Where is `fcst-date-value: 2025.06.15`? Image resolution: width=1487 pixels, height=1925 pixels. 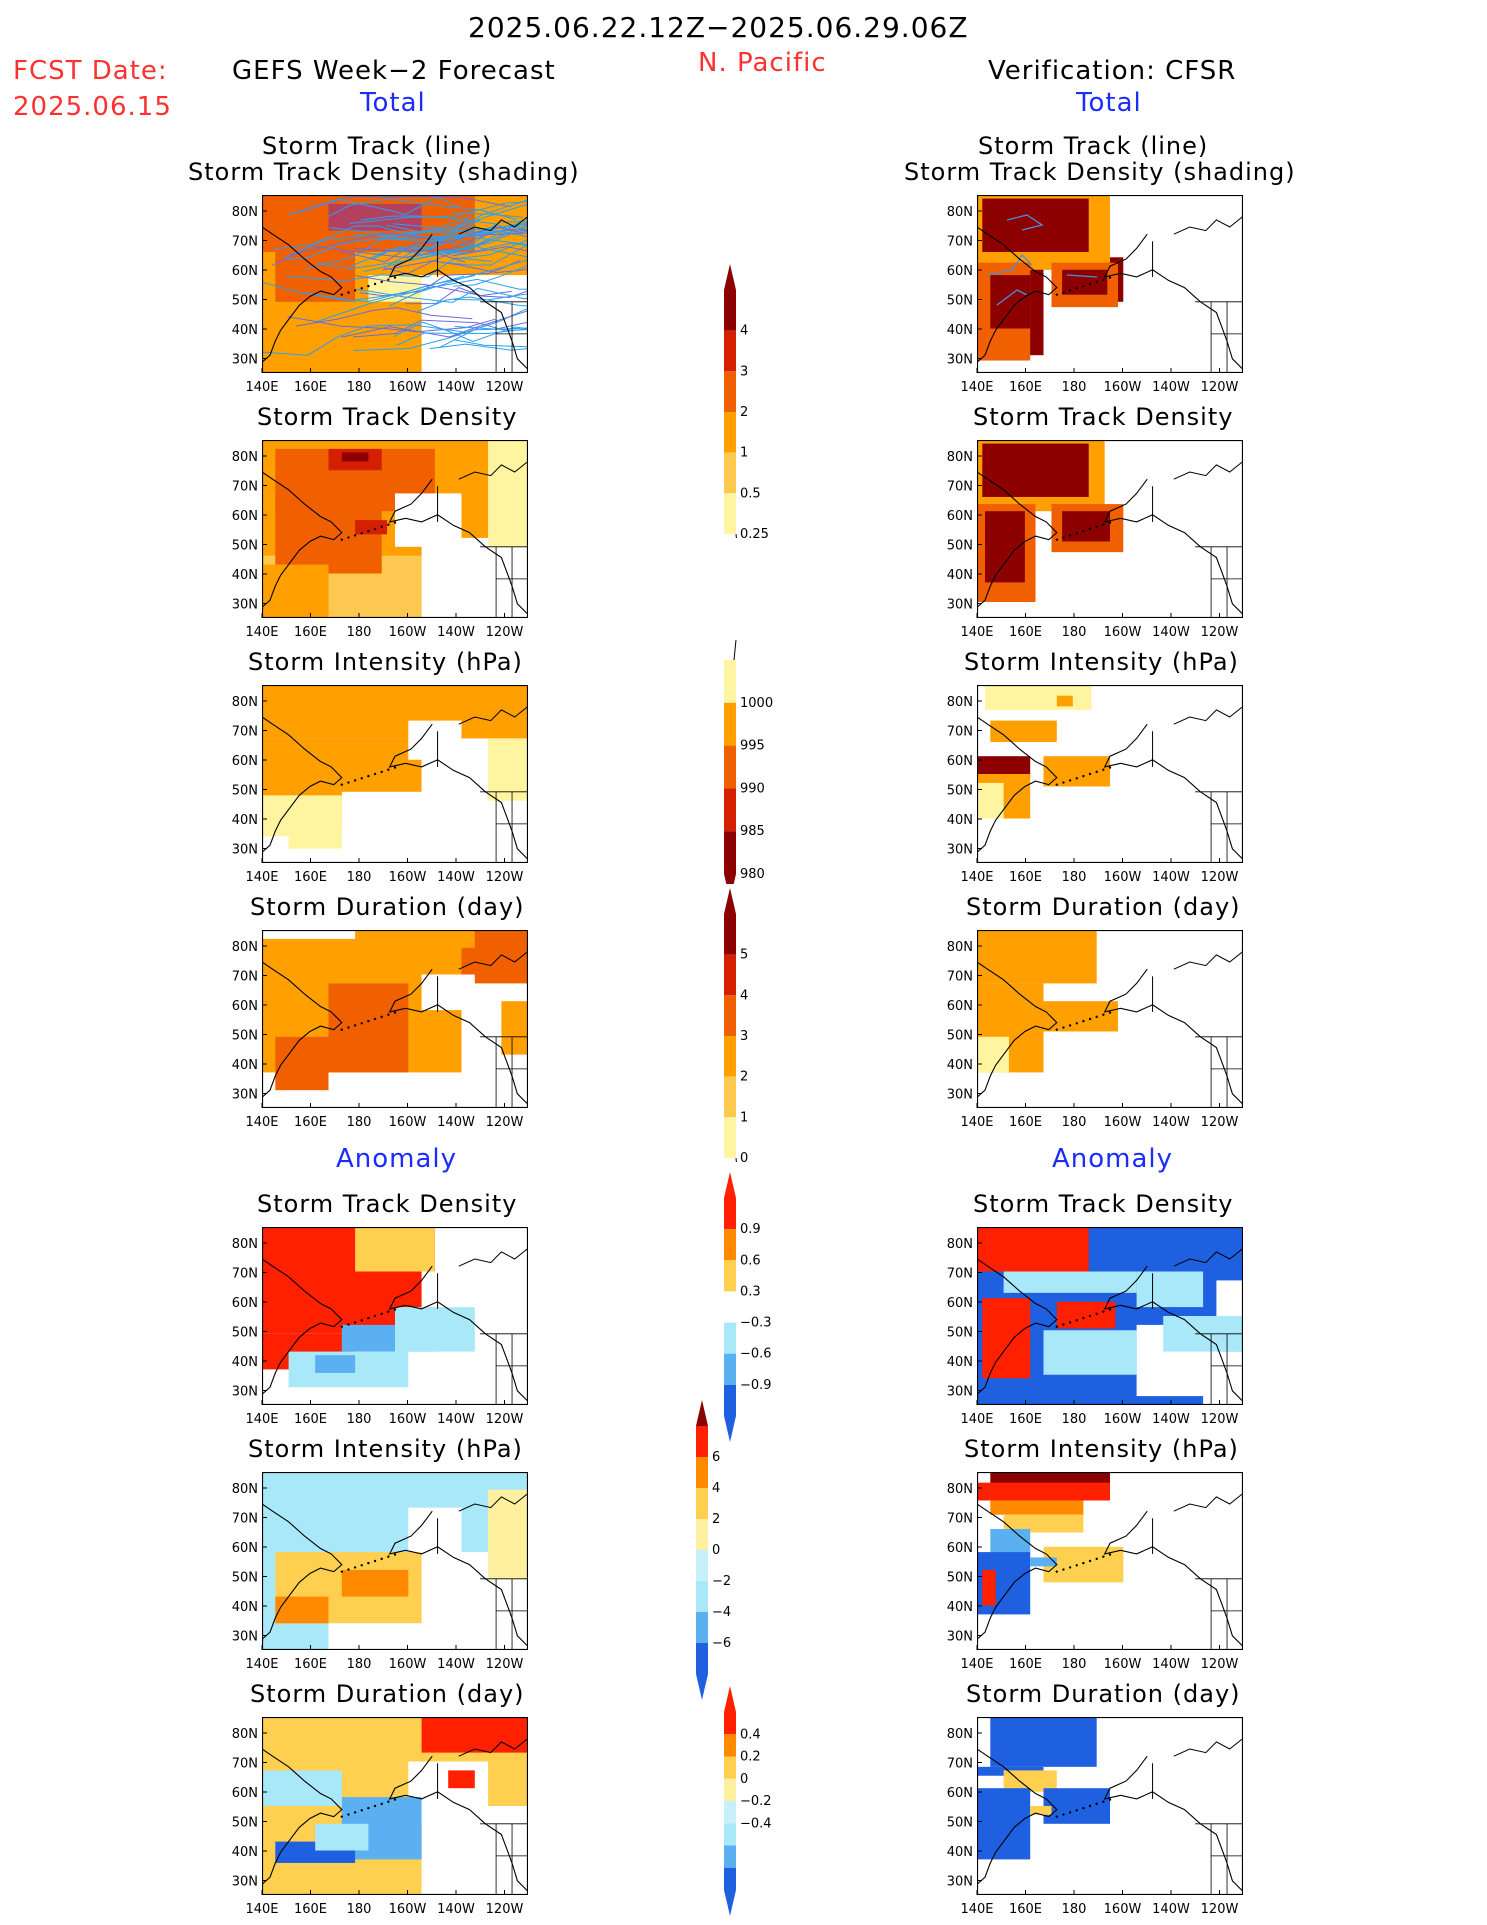 fcst-date-value: 2025.06.15 is located at coordinates (92, 107).